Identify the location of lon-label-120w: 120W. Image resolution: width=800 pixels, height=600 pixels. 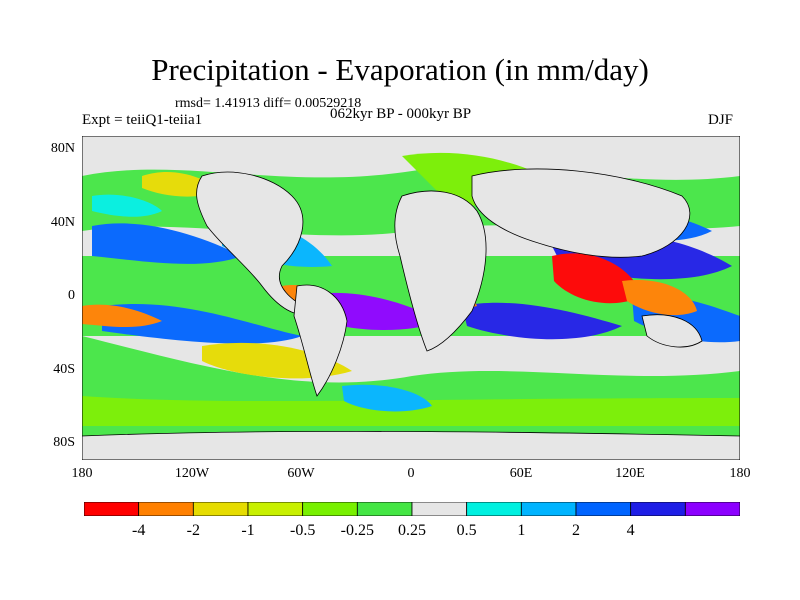
(192, 473).